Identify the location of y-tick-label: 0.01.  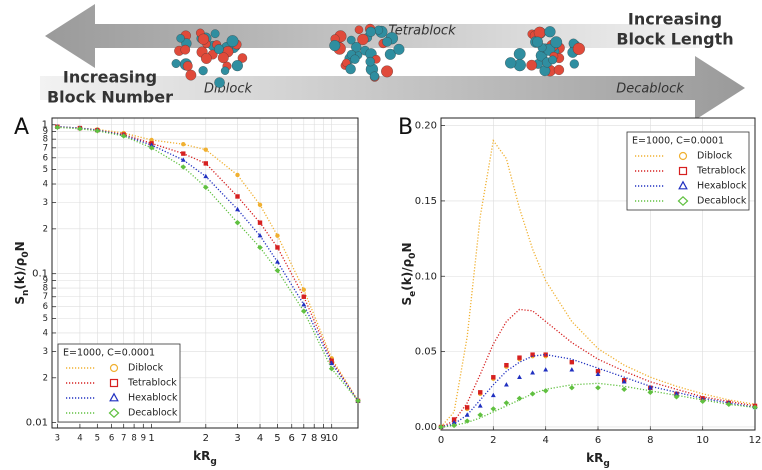
(37, 423).